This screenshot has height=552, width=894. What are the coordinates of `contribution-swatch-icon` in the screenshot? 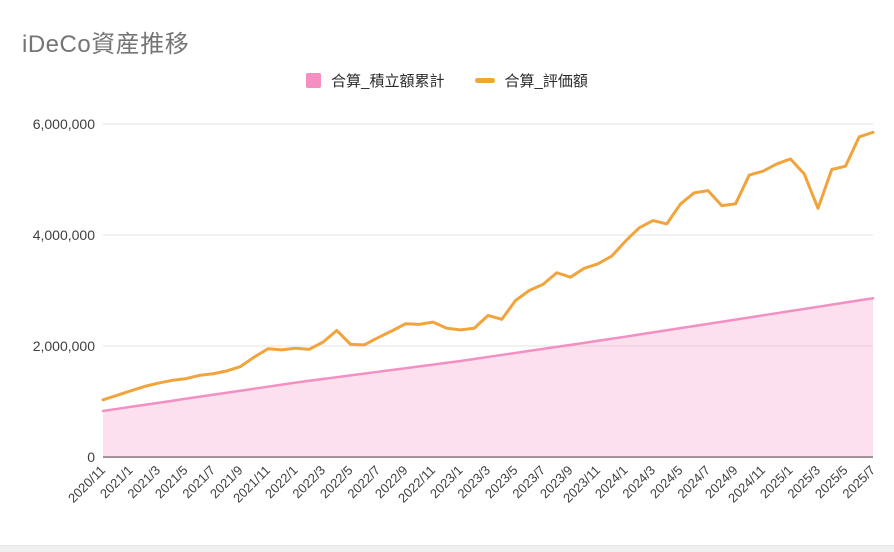 It's located at (314, 80).